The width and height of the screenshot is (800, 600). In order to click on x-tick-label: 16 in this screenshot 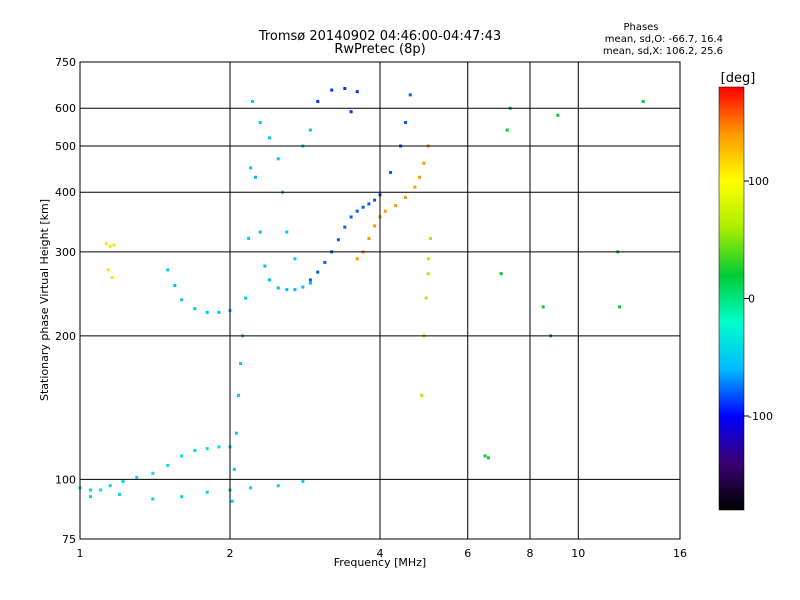, I will do `click(680, 553)`.